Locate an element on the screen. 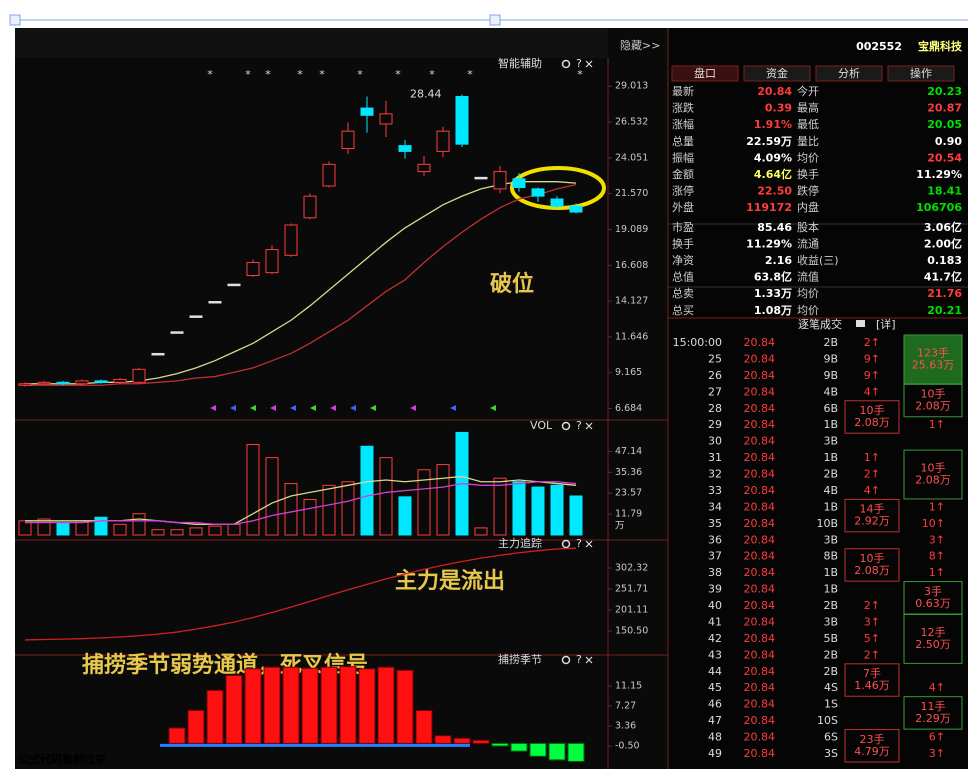  trade-time: 42 is located at coordinates (715, 638).